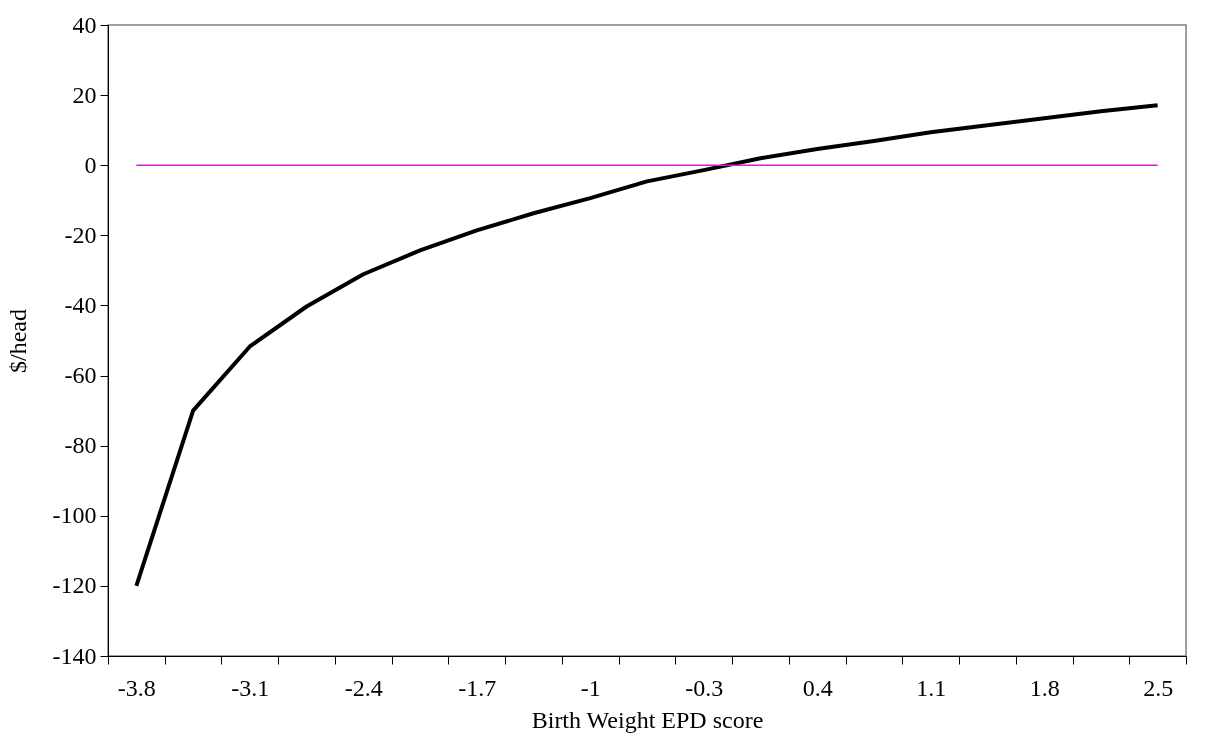 This screenshot has width=1211, height=747. Describe the element at coordinates (80, 304) in the screenshot. I see `y-tick-label: -40` at that location.